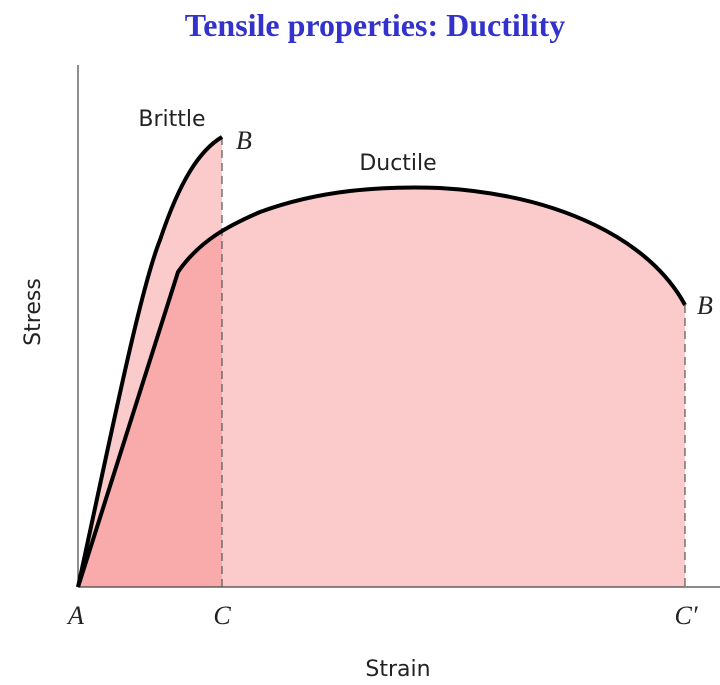 This screenshot has height=685, width=720. Describe the element at coordinates (397, 163) in the screenshot. I see `ductile-label: Ductile` at that location.